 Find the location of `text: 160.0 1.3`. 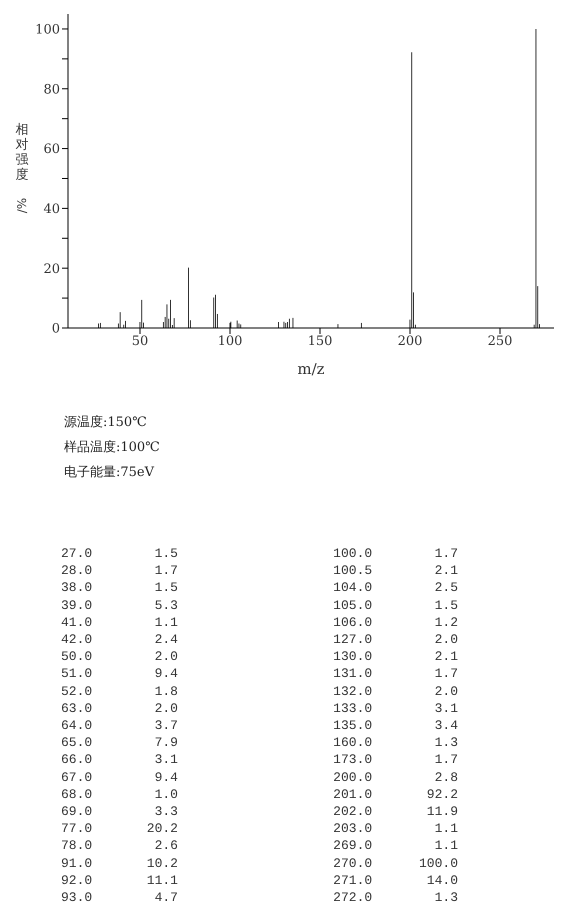

text: 160.0 1.3 is located at coordinates (395, 743).